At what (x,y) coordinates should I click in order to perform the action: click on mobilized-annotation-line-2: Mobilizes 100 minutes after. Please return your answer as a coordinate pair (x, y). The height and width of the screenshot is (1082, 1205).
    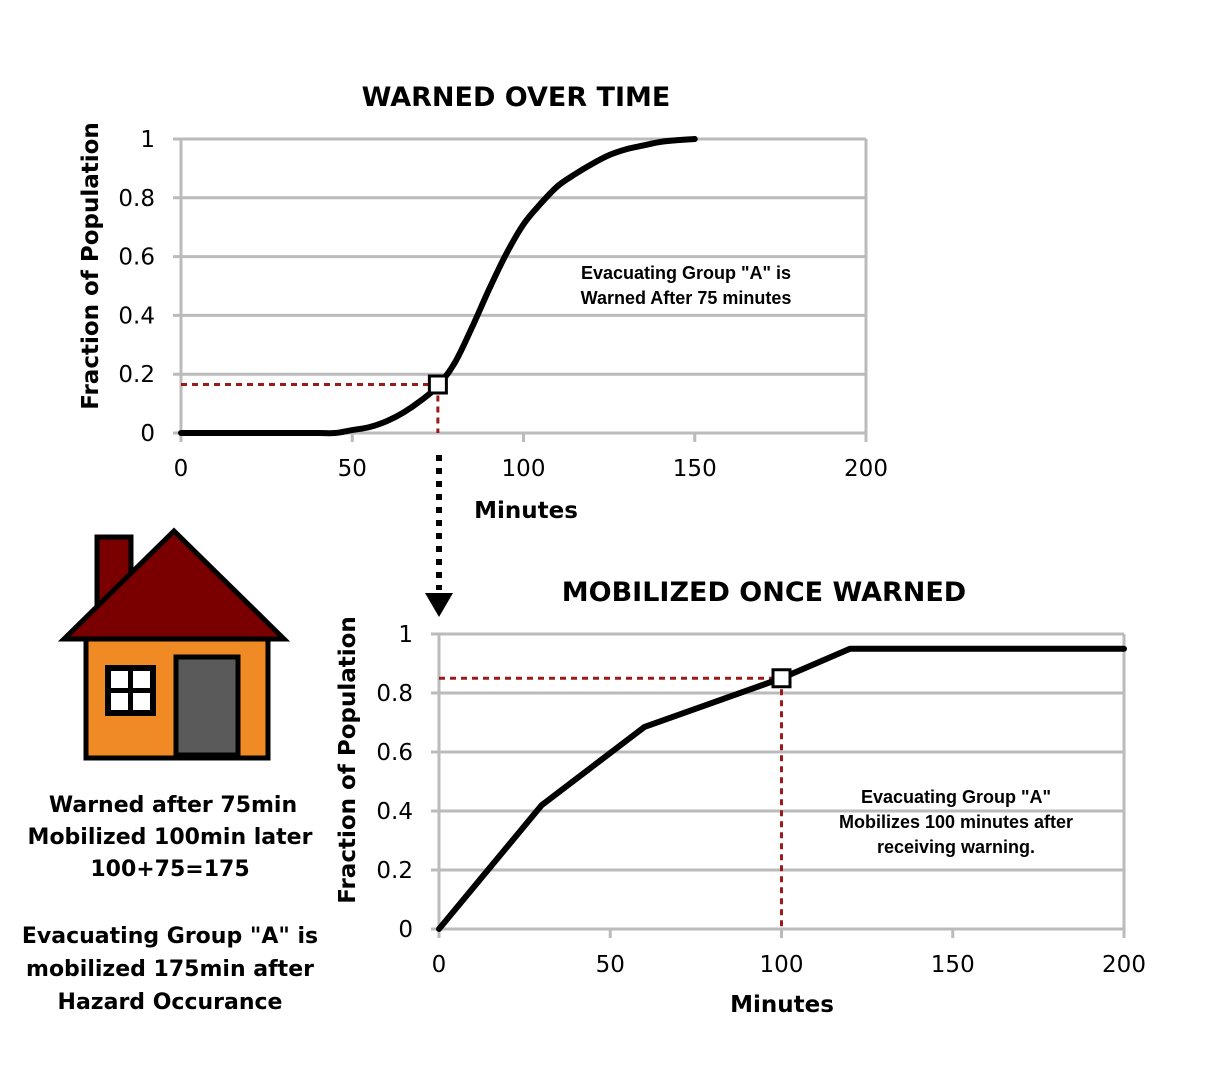
    Looking at the image, I should click on (956, 822).